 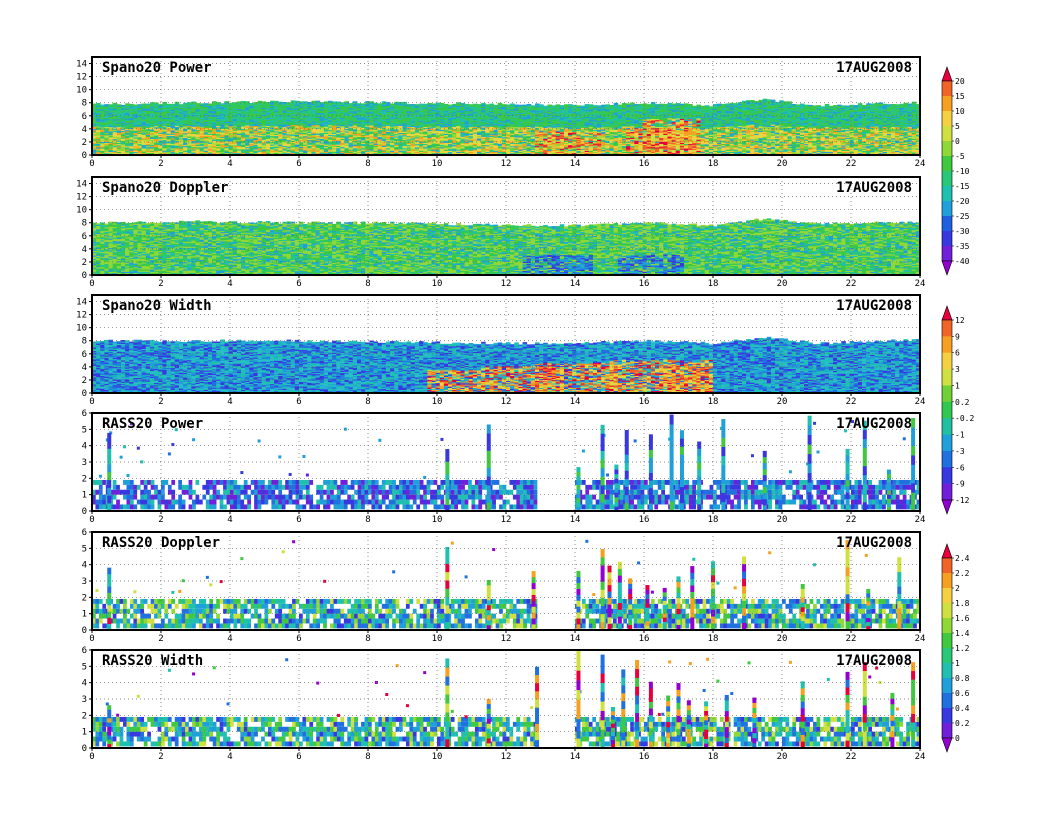 What do you see at coordinates (960, 96) in the screenshot?
I see `colorbar-label: 15` at bounding box center [960, 96].